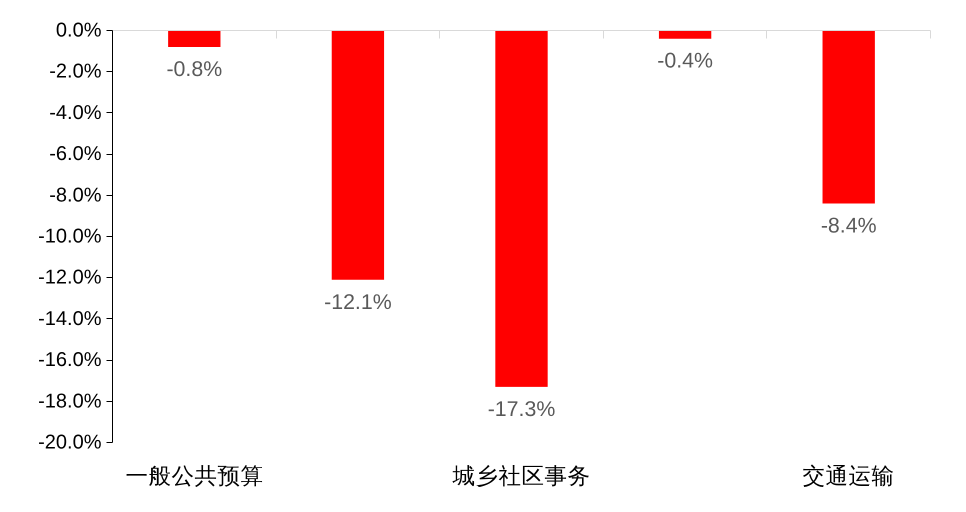 The width and height of the screenshot is (966, 512). What do you see at coordinates (75, 71) in the screenshot?
I see `y-tick-label: -2.0%` at bounding box center [75, 71].